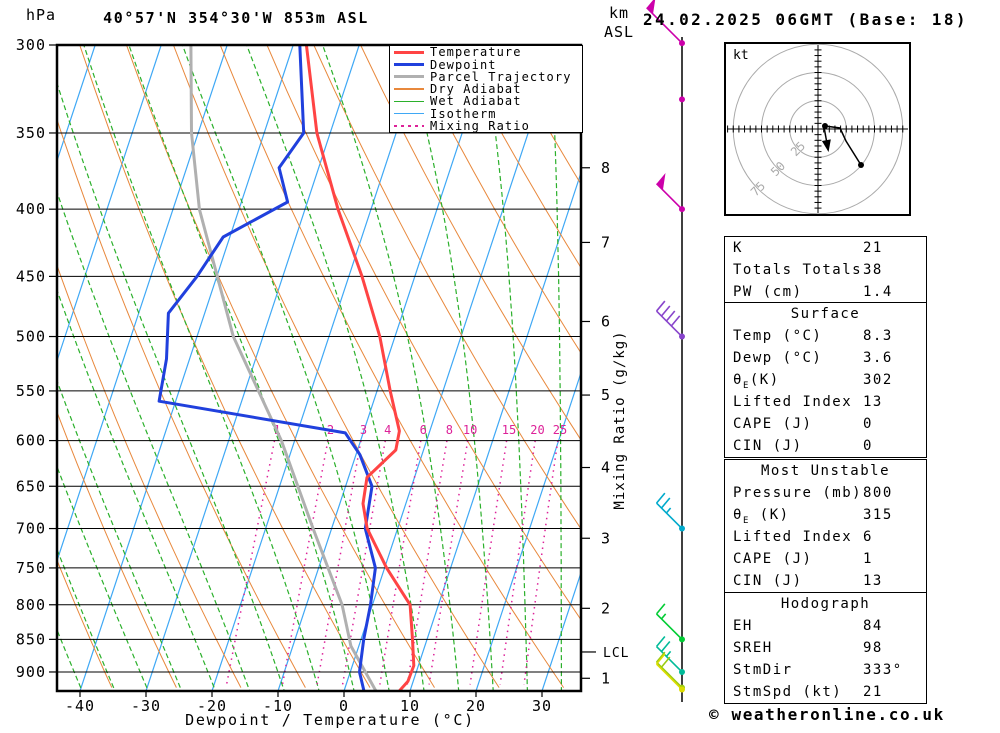  Describe the element at coordinates (825, 292) in the screenshot. I see `table-row: PW (cm) 1.4` at that location.